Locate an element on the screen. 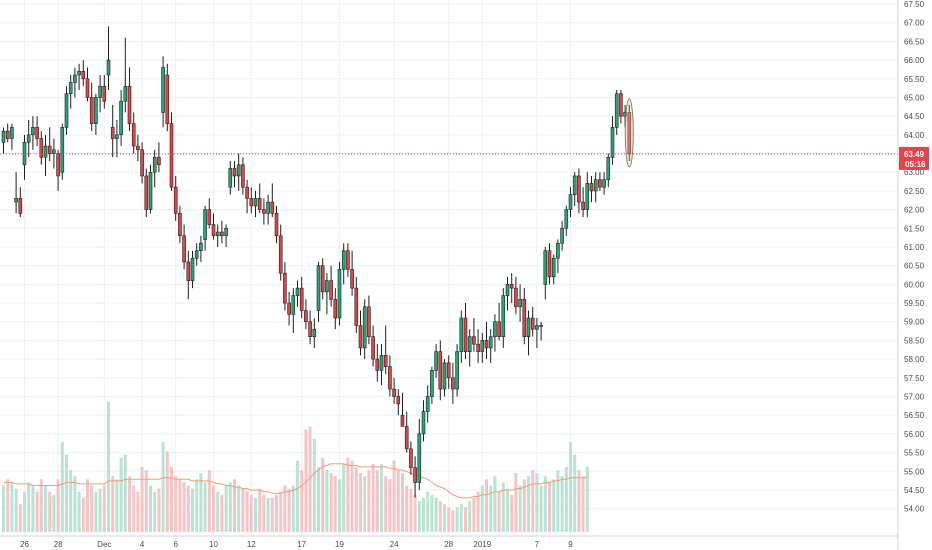 The height and width of the screenshot is (550, 932). last-price-tag: 63.49 05:16 is located at coordinates (914, 158).